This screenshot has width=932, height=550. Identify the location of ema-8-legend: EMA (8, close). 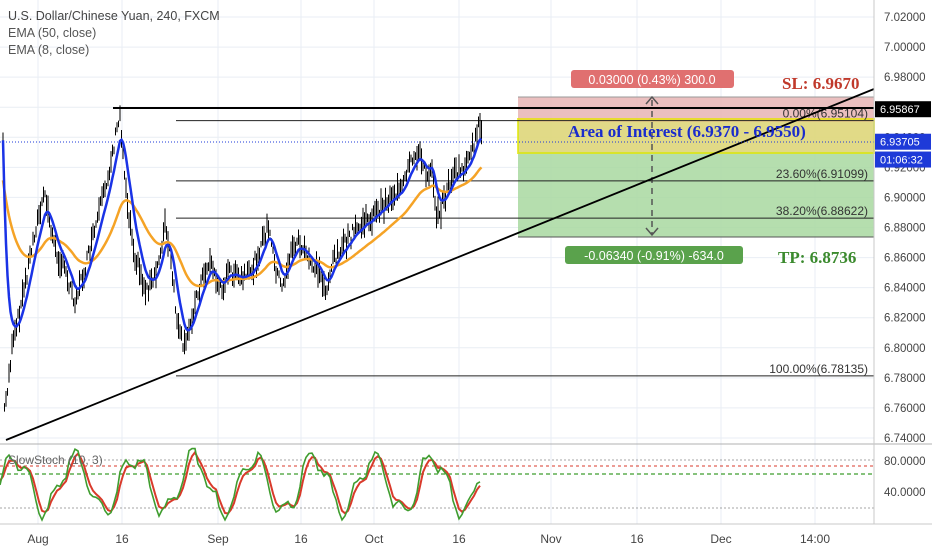
(49, 50).